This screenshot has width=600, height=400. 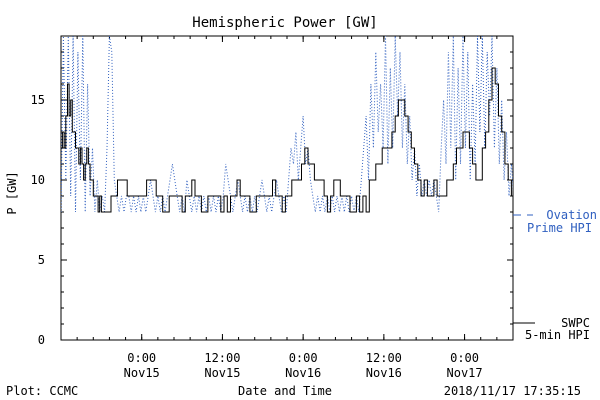 What do you see at coordinates (41, 340) in the screenshot?
I see `y-tick-label: 0` at bounding box center [41, 340].